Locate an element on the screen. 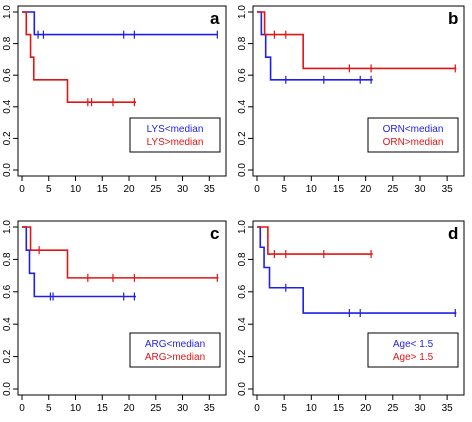  legend: LYS<median LYS>median is located at coordinates (175, 135).